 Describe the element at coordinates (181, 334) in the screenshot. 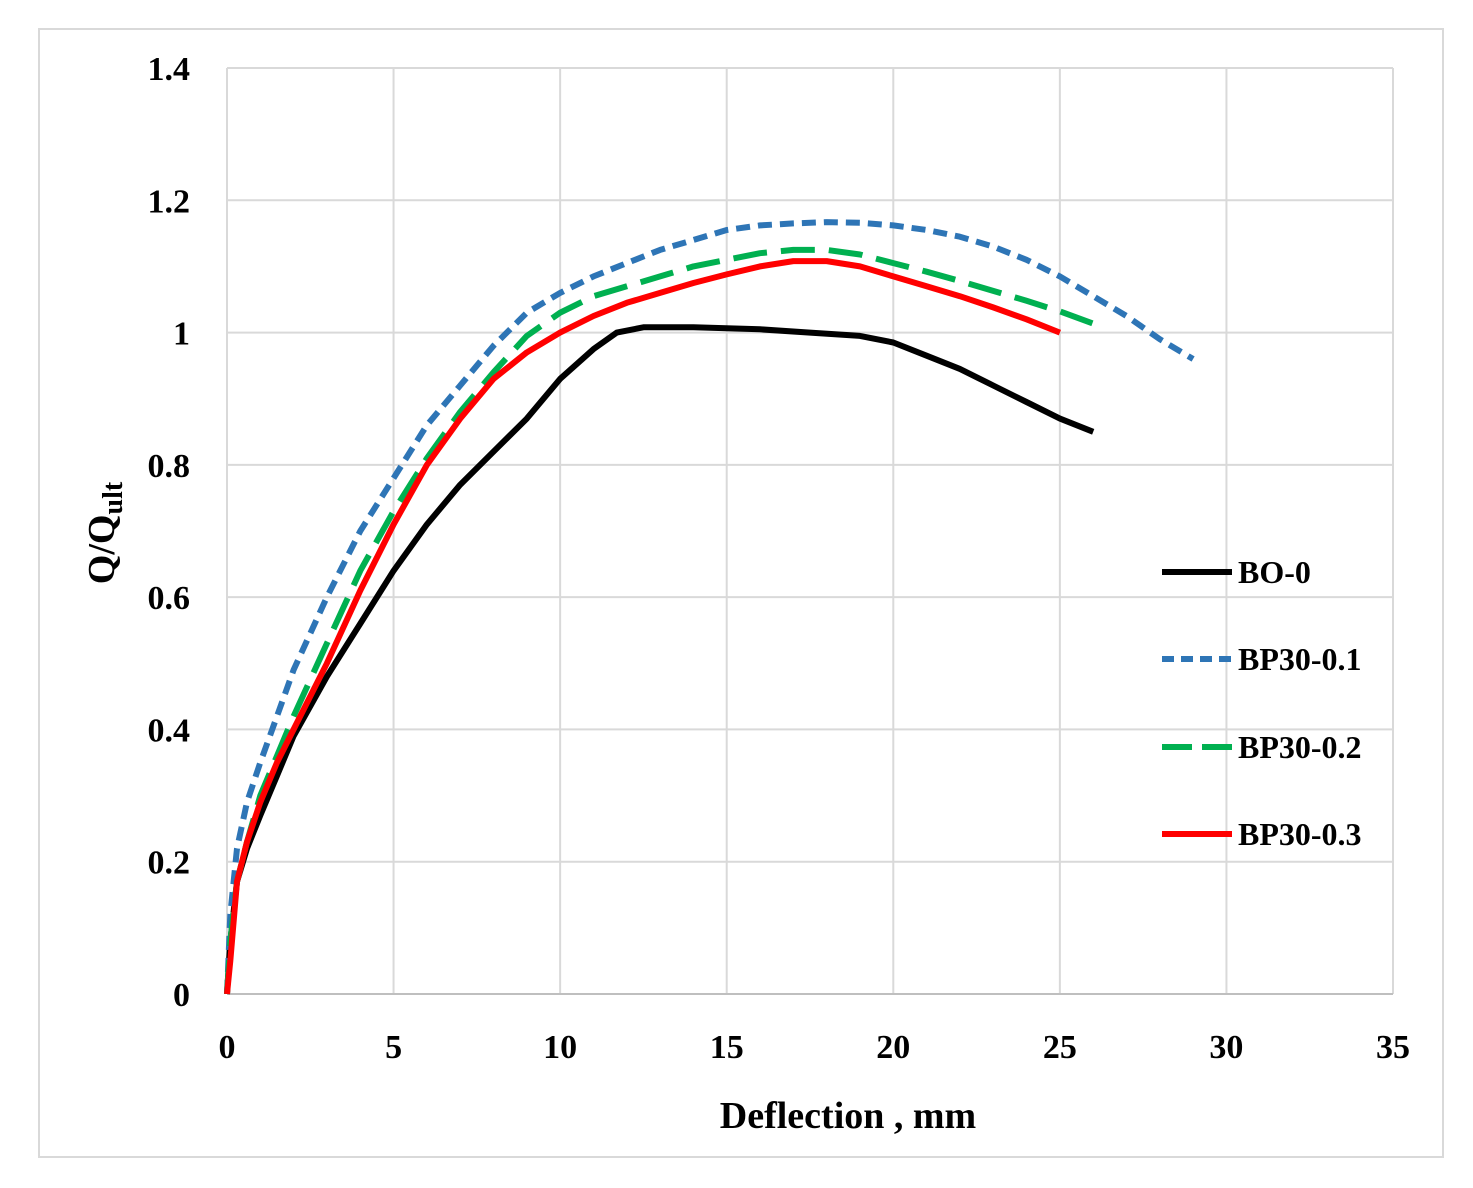

I see `y-tick-label: 1` at that location.